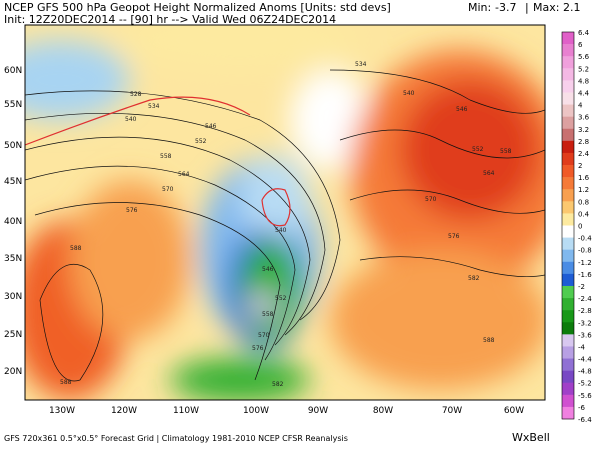  Describe the element at coordinates (452, 411) in the screenshot. I see `longitude-label: 70W` at that location.